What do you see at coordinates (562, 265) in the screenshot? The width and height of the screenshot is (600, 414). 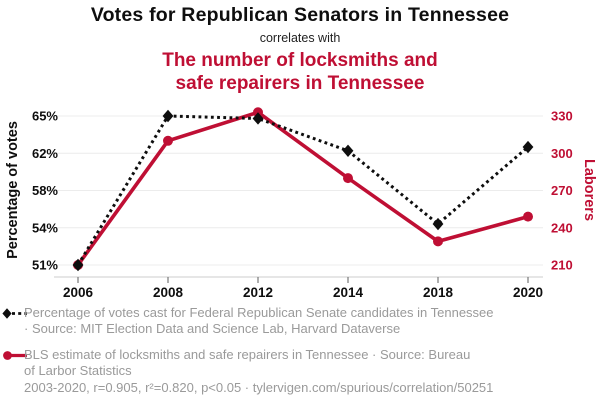 I see `right-axis-tick-label: 210` at bounding box center [562, 265].